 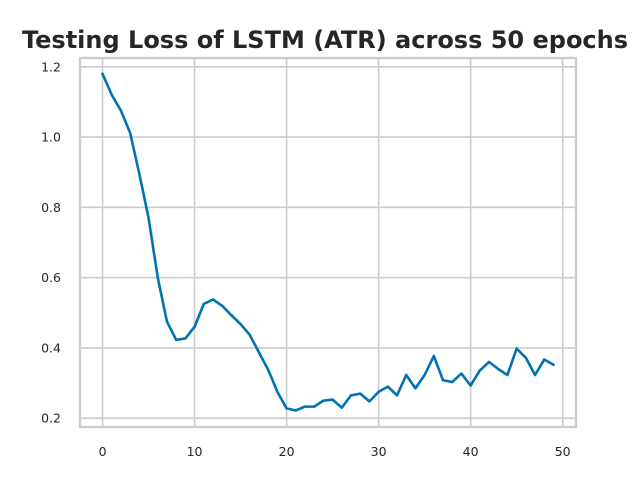 I want to click on x-axis: 0 10 20 30 40 50, so click(x=335, y=451).